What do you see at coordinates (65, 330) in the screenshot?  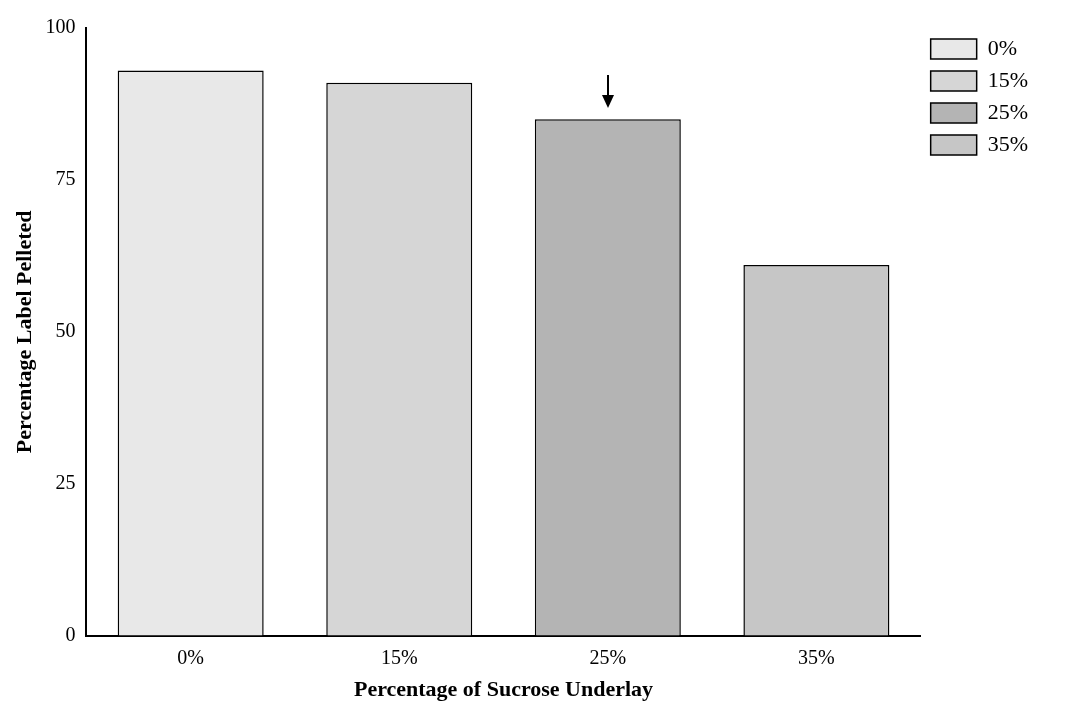 I see `y-tick-label: 50` at bounding box center [65, 330].